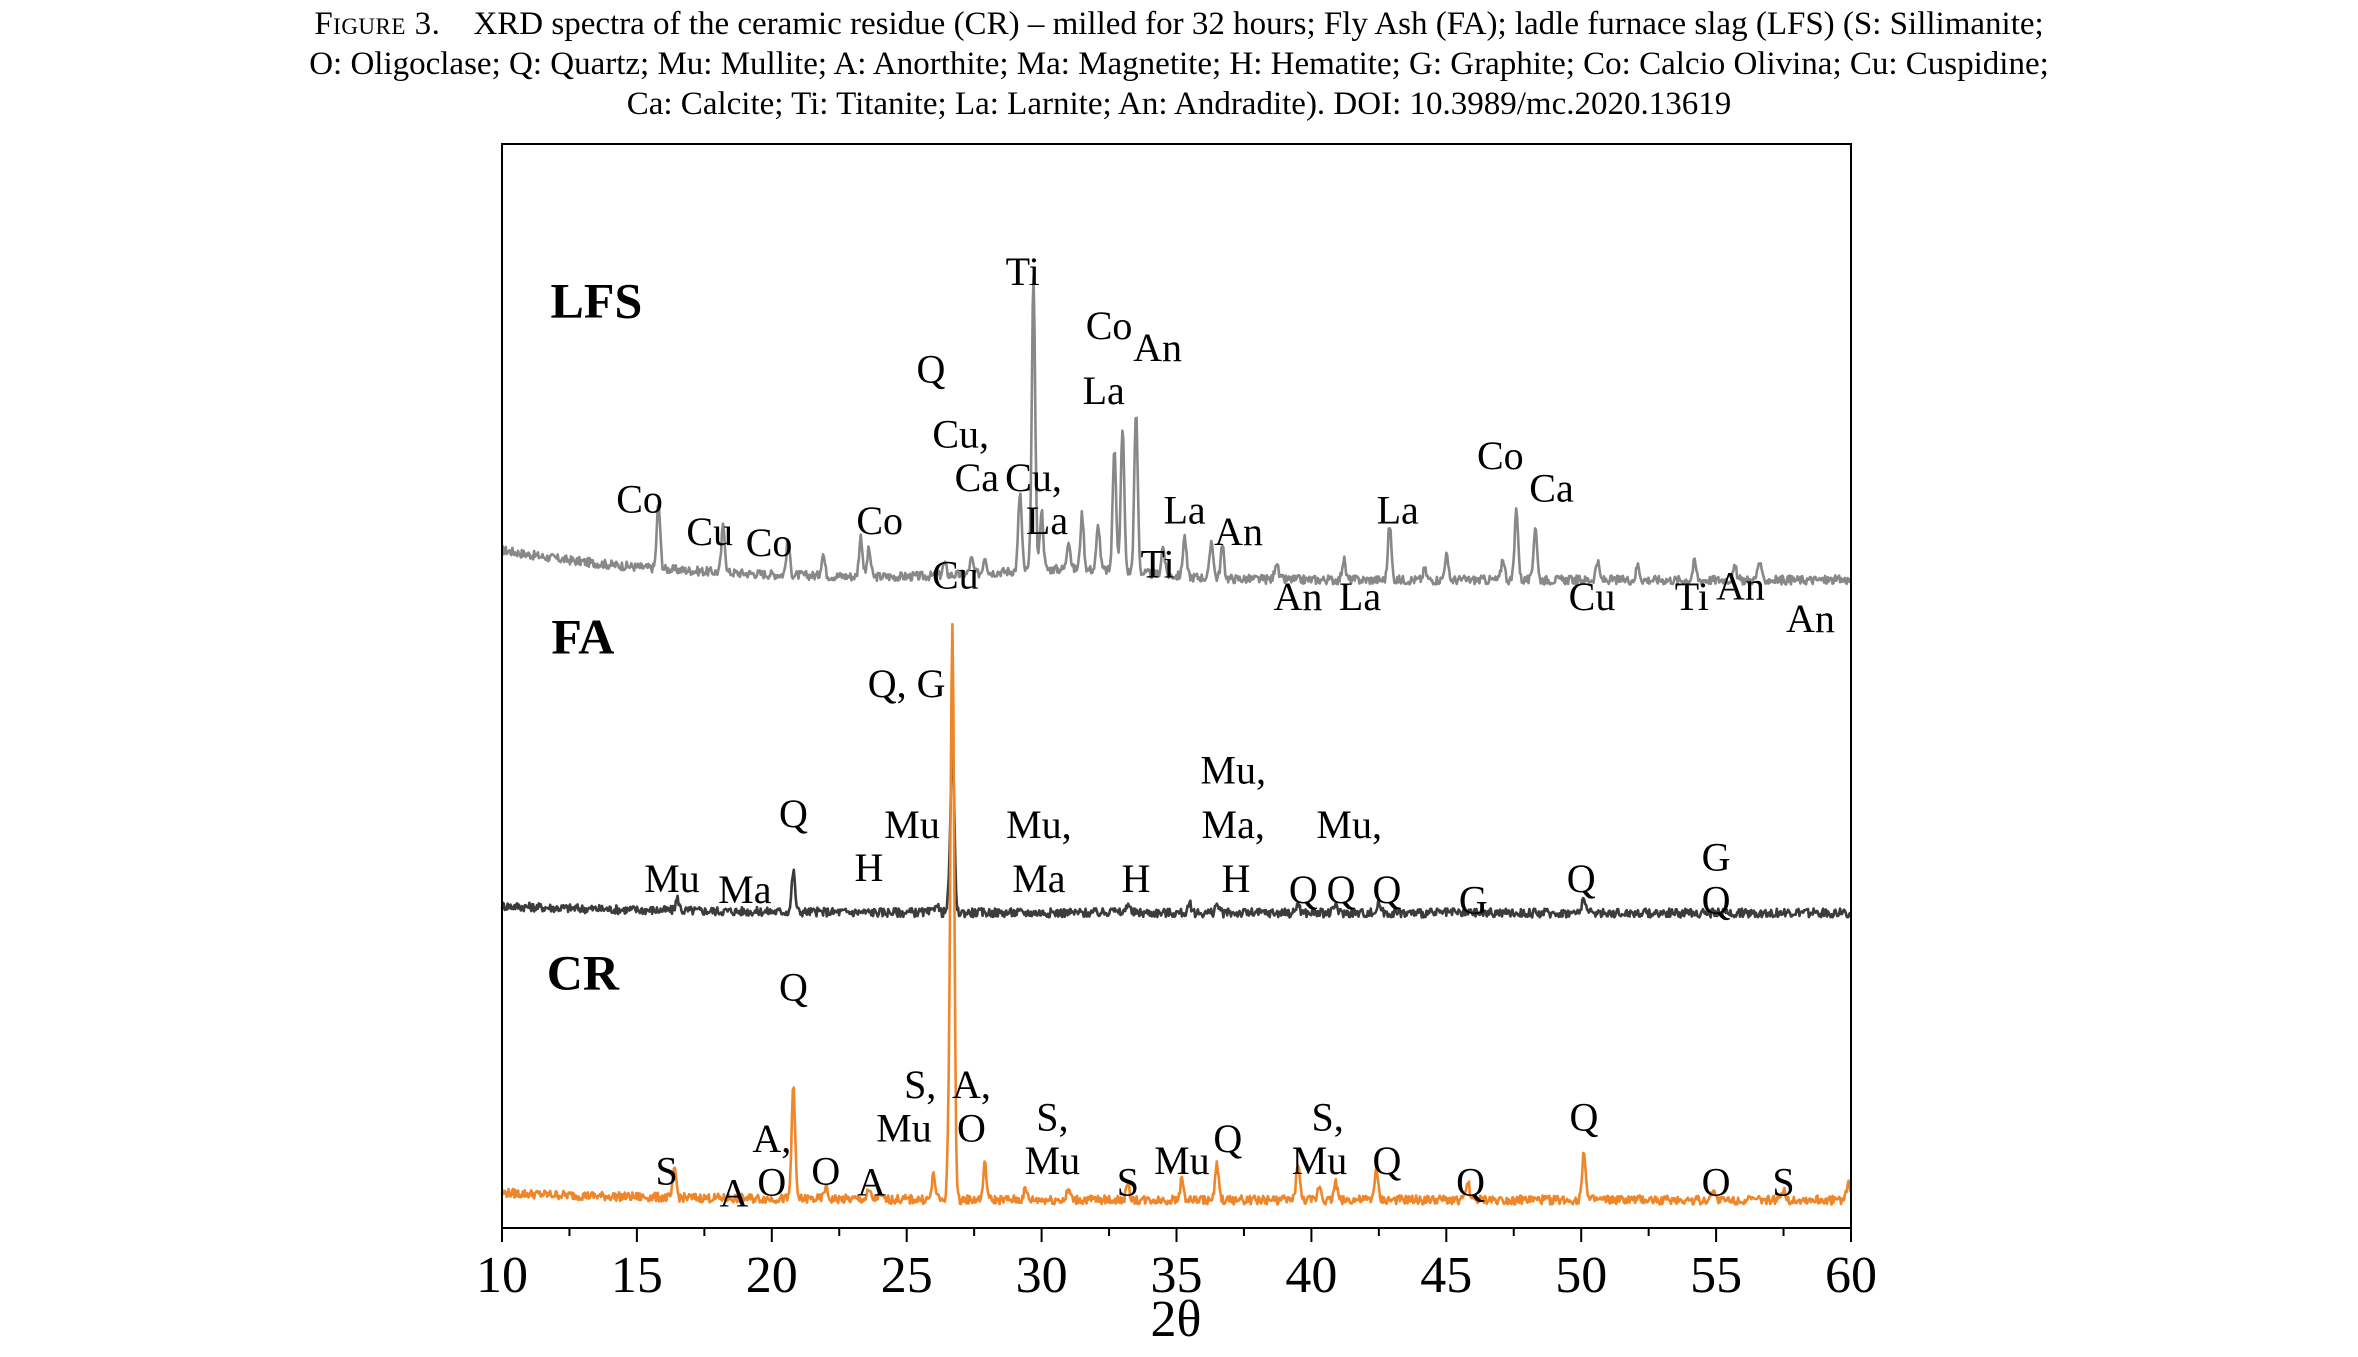 The image size is (2358, 1357). Describe the element at coordinates (1446, 1275) in the screenshot. I see `x-tick-label: 45` at that location.